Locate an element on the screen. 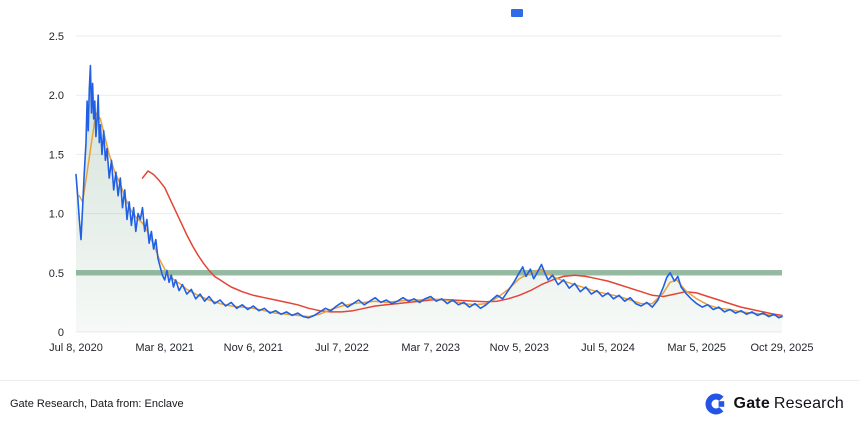 Image resolution: width=860 pixels, height=426 pixels. y-axis-tick-label: 0 is located at coordinates (61, 333).